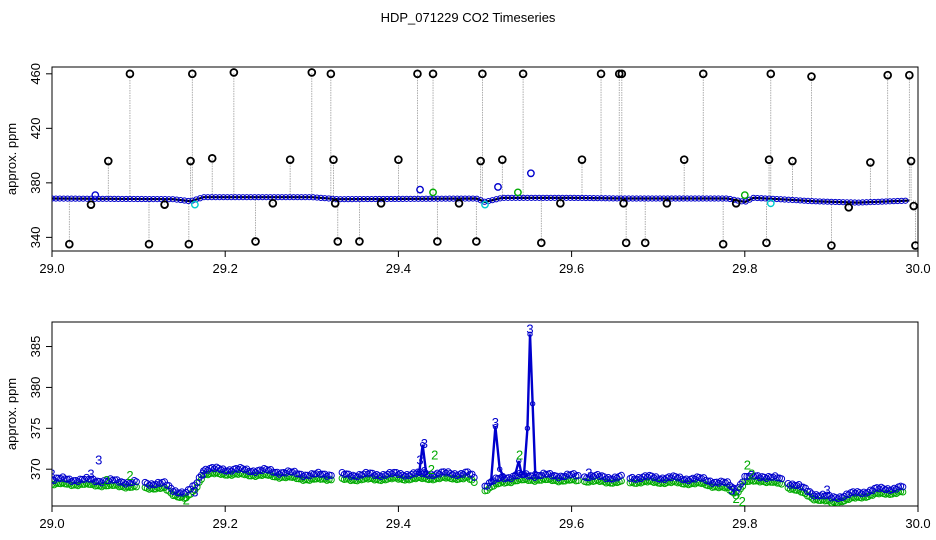 The image size is (936, 540). Describe the element at coordinates (35, 347) in the screenshot. I see `y-tick-label: 385` at that location.